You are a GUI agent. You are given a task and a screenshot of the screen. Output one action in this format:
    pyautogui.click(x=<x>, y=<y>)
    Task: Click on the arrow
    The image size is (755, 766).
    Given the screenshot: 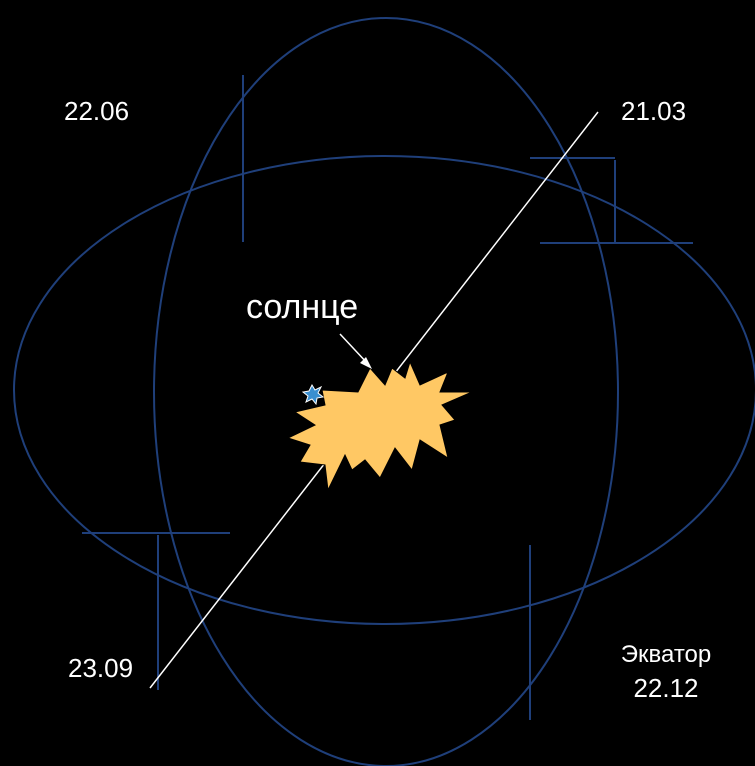 What is the action you would take?
    pyautogui.click(x=354, y=349)
    